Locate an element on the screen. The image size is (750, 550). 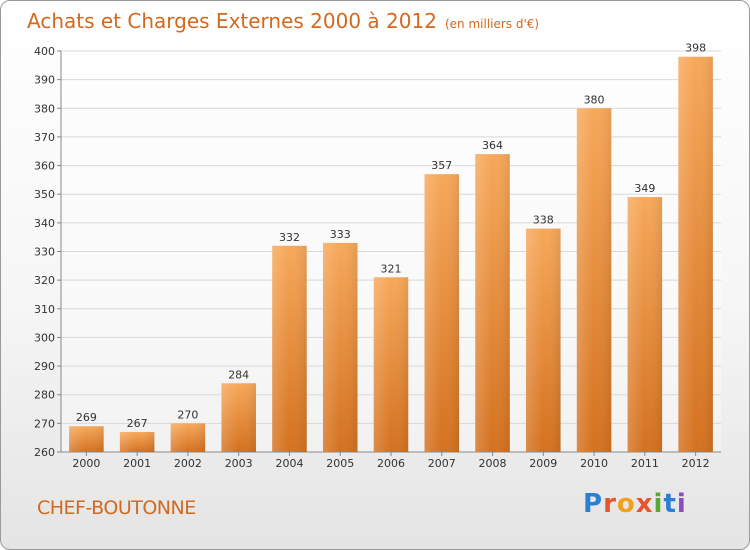
x-tick-label: 2001 is located at coordinates (137, 463).